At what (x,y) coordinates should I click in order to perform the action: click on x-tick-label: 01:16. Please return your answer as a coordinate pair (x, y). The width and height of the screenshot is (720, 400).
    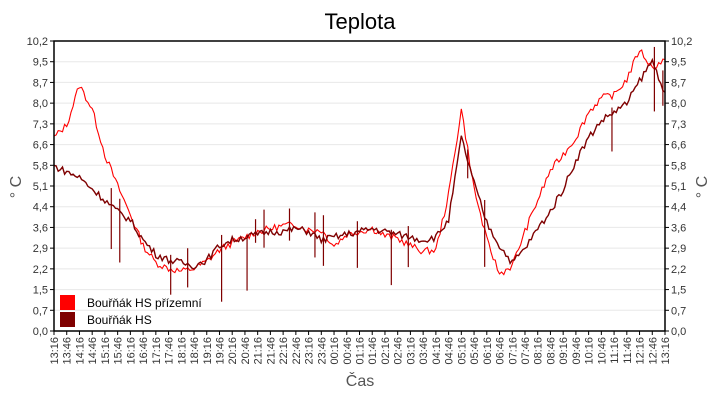
    Looking at the image, I should click on (361, 351).